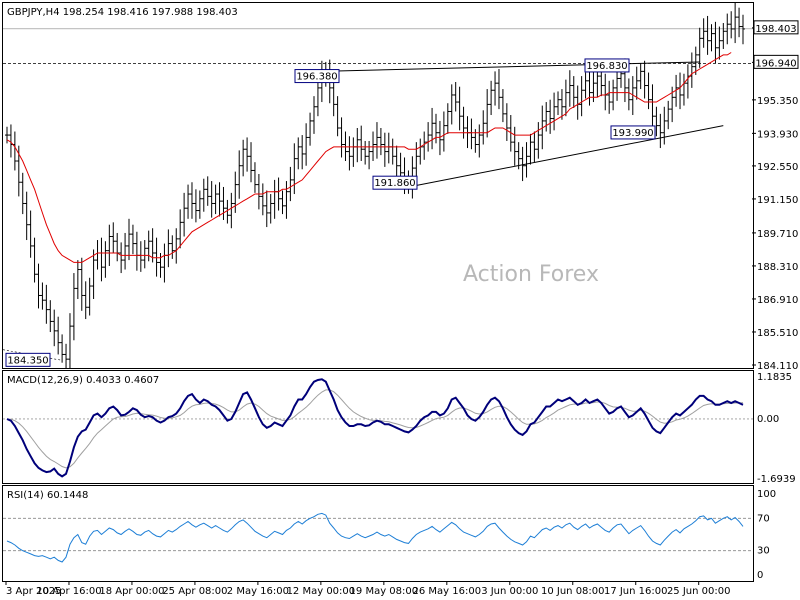  Describe the element at coordinates (763, 518) in the screenshot. I see `rsi-tick-label: 70` at that location.